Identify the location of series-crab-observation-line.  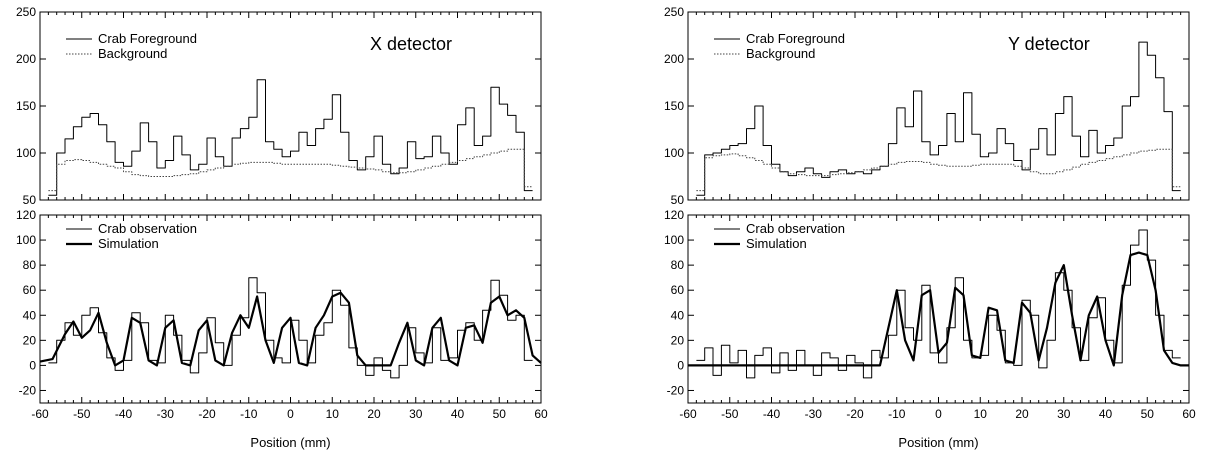
(938, 304).